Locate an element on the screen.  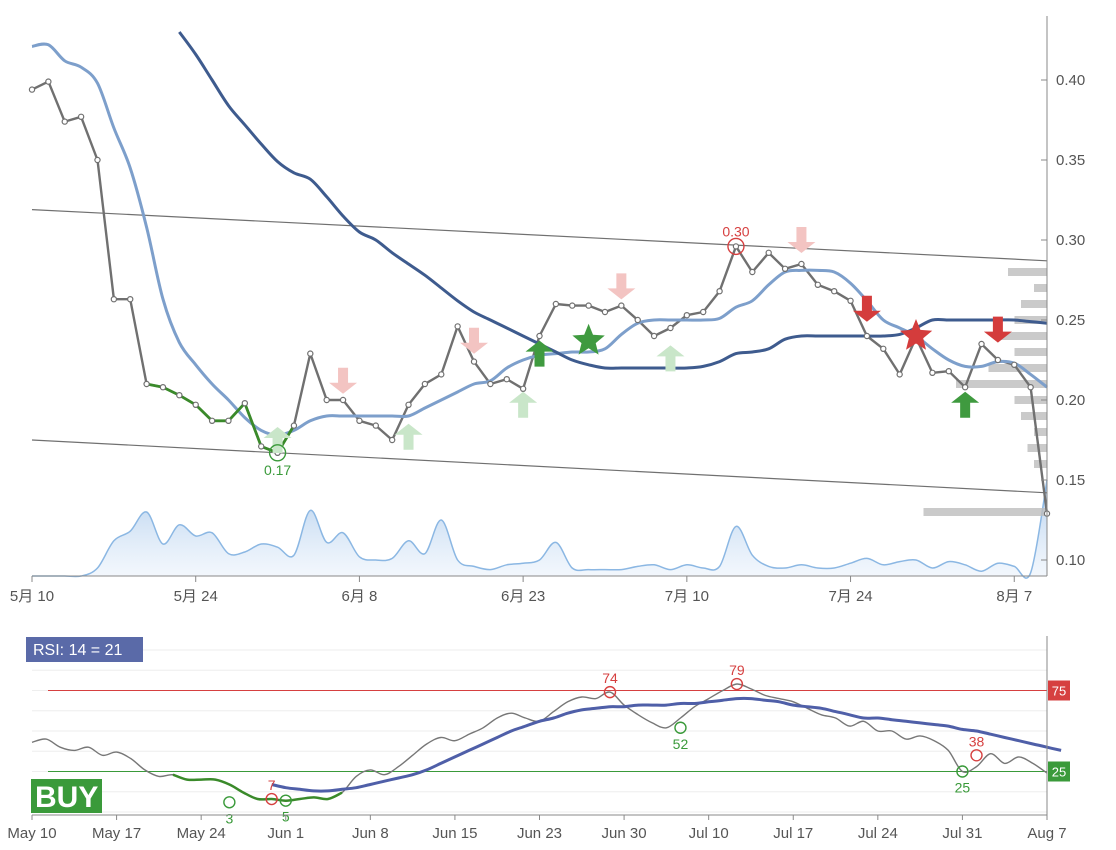
buy-star-icon is located at coordinates (588, 339).